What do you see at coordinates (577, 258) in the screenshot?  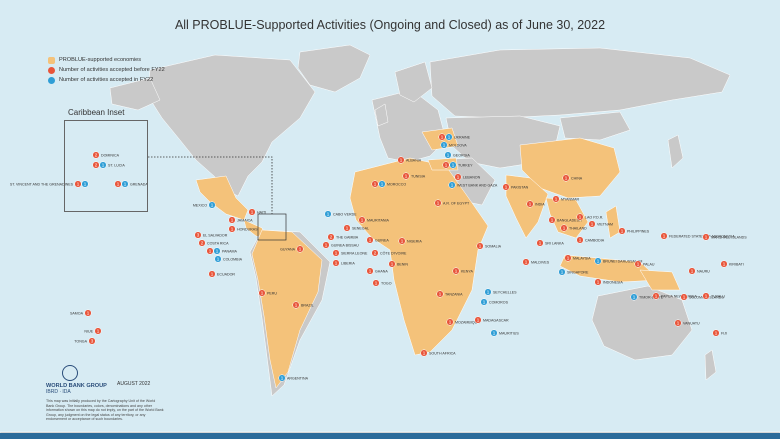 I see `marker-malaysia: 1 MALAYSIA` at bounding box center [577, 258].